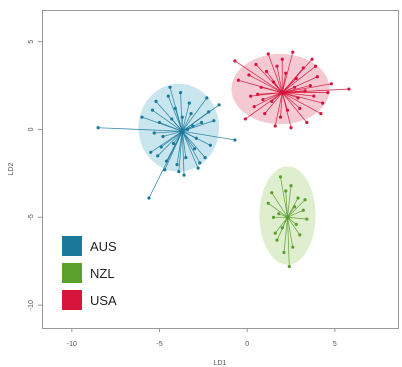 The height and width of the screenshot is (367, 402). What do you see at coordinates (335, 344) in the screenshot?
I see `x-tick-label: 5` at bounding box center [335, 344].